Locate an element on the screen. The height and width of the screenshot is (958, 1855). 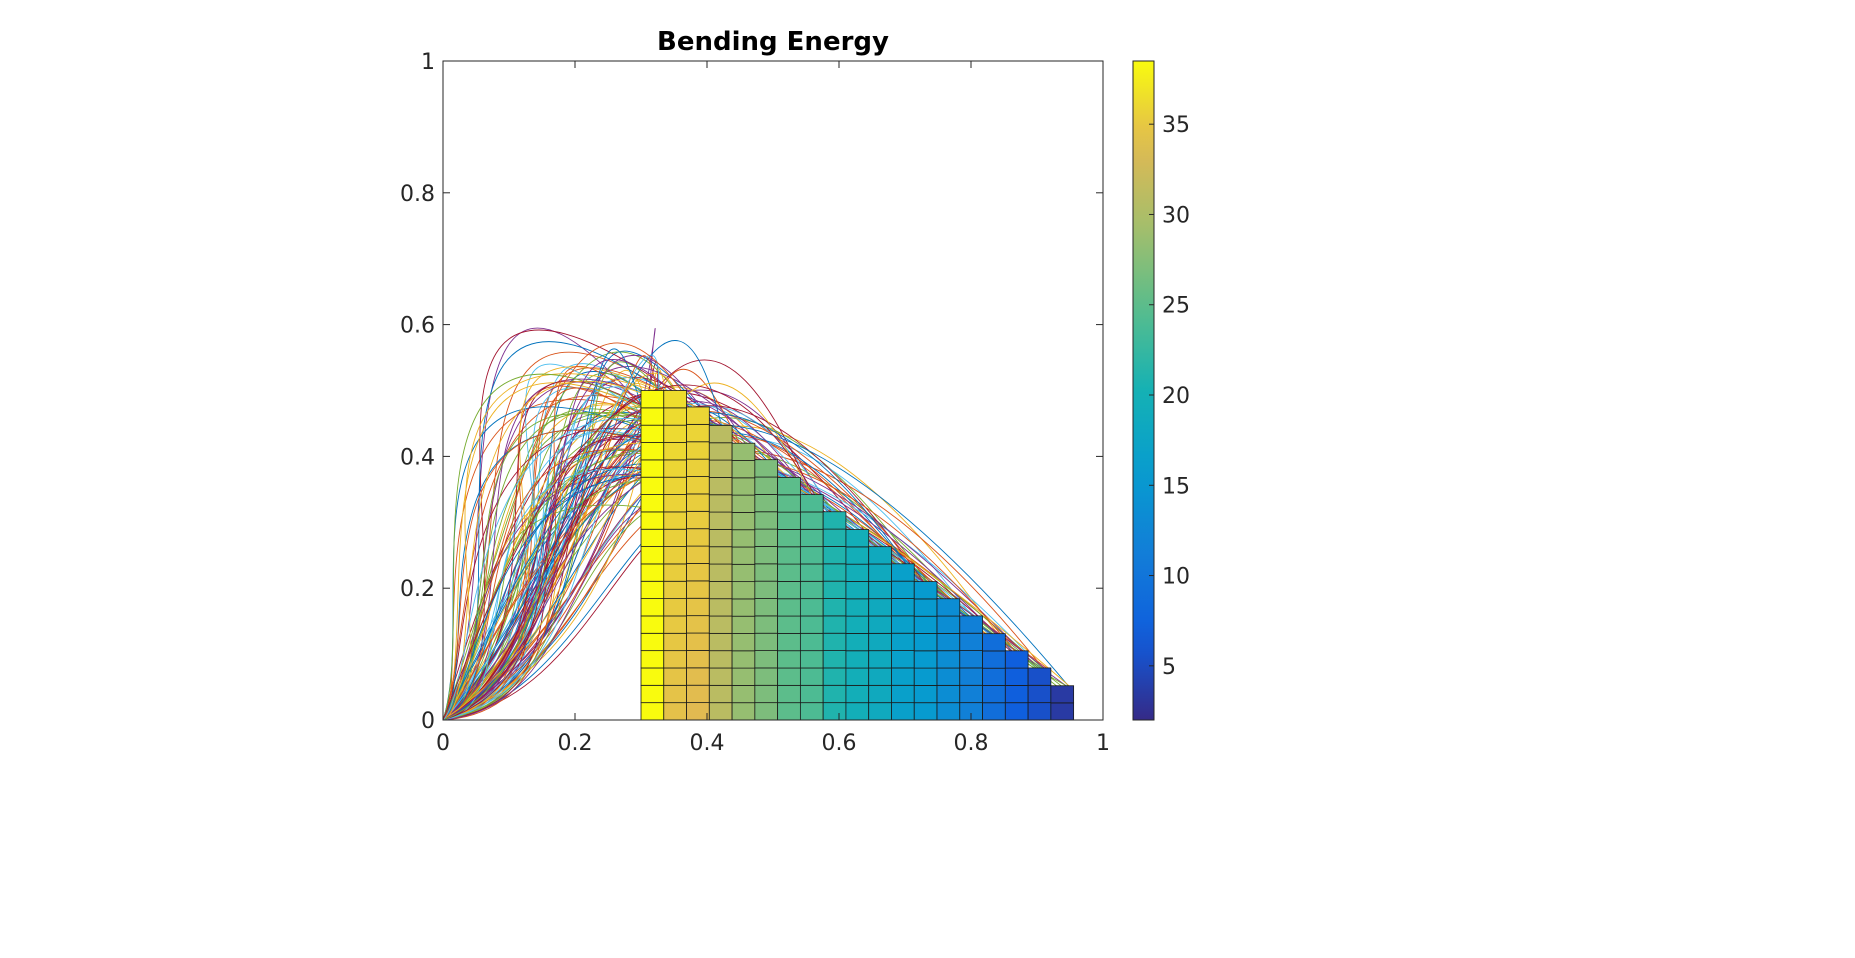
colorbar-tick-label: 5 is located at coordinates (1169, 667).